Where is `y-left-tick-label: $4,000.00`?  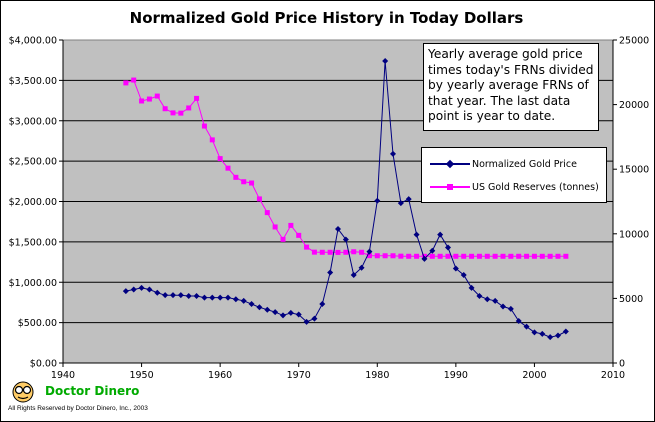
y-left-tick-label: $4,000.00 is located at coordinates (33, 41).